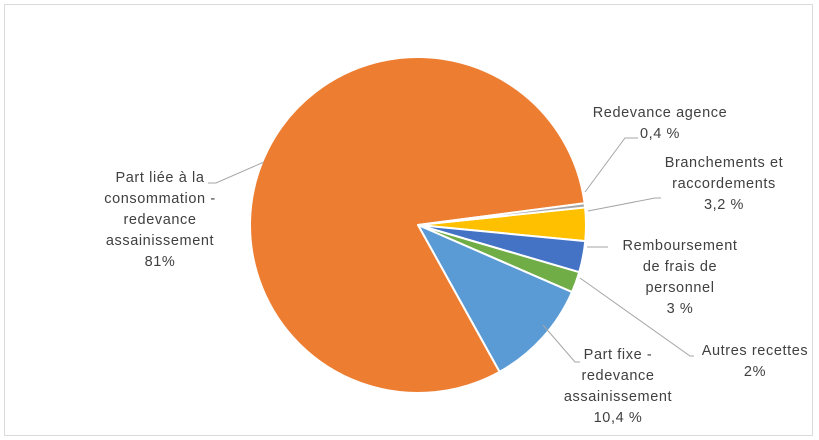  I want to click on slice-label-line: raccordements, so click(724, 184).